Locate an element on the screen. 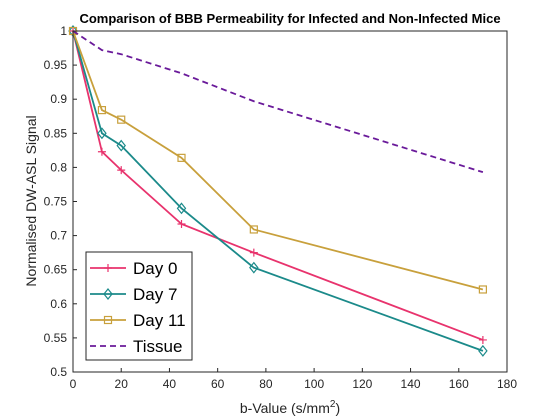 This screenshot has width=560, height=420. y-tick-label: 0.95 is located at coordinates (56, 65).